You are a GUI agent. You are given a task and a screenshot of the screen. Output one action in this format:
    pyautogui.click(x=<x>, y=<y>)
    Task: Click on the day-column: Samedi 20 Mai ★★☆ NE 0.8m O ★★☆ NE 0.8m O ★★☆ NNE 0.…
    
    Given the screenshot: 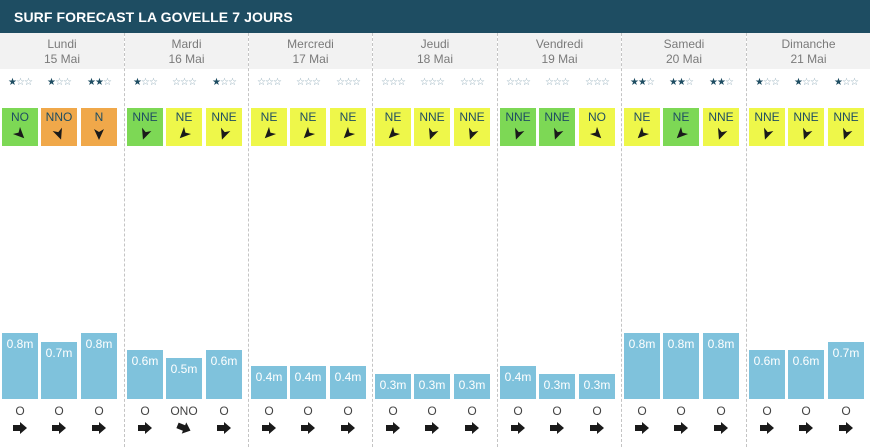 What is the action you would take?
    pyautogui.click(x=683, y=240)
    